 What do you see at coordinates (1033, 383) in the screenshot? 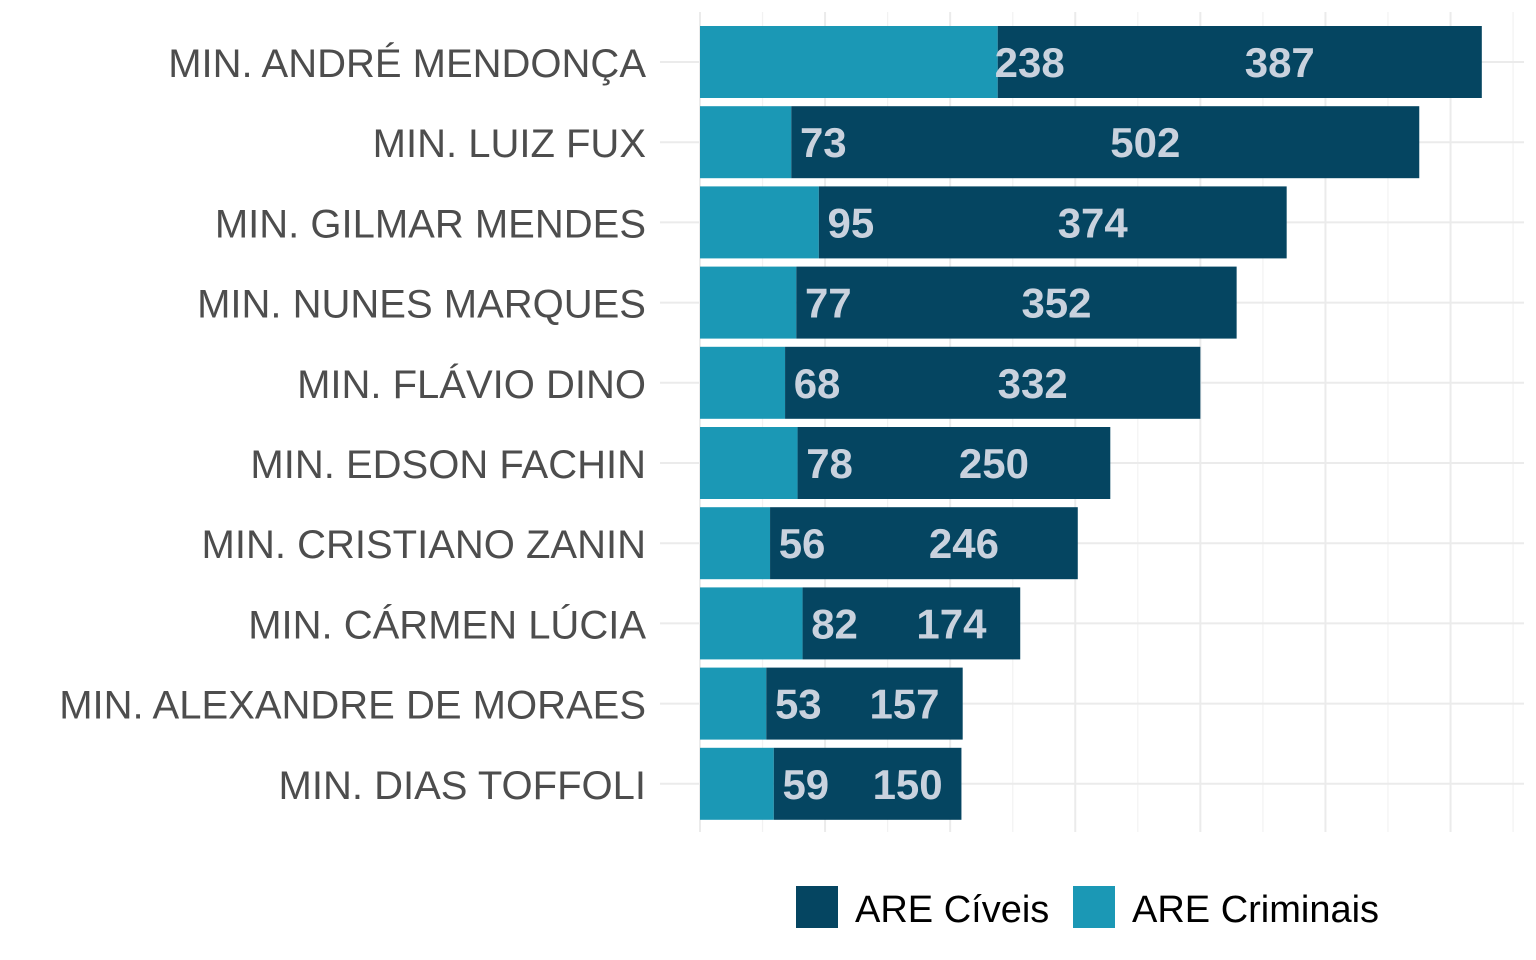
I see `value-label: 332` at bounding box center [1033, 383].